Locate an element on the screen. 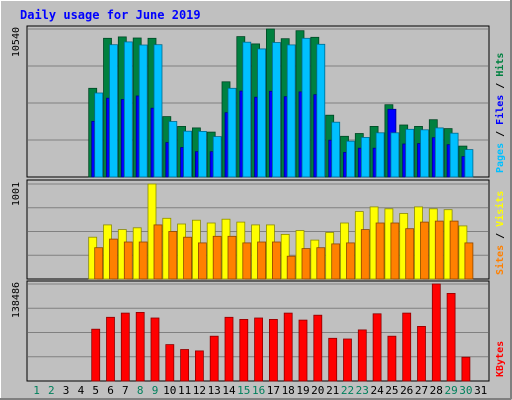 The height and width of the screenshot is (400, 512). x-tick-label-day-20: 20 is located at coordinates (317, 390).